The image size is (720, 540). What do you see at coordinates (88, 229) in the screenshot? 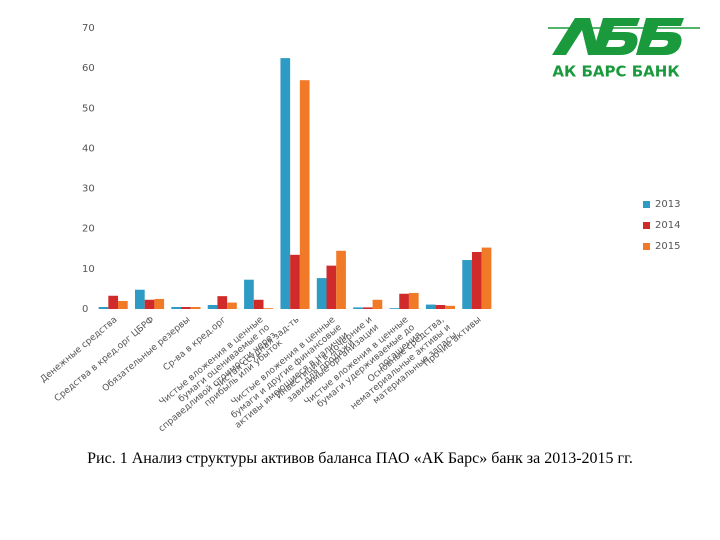
I see `y-tick-label: 20` at bounding box center [88, 229].